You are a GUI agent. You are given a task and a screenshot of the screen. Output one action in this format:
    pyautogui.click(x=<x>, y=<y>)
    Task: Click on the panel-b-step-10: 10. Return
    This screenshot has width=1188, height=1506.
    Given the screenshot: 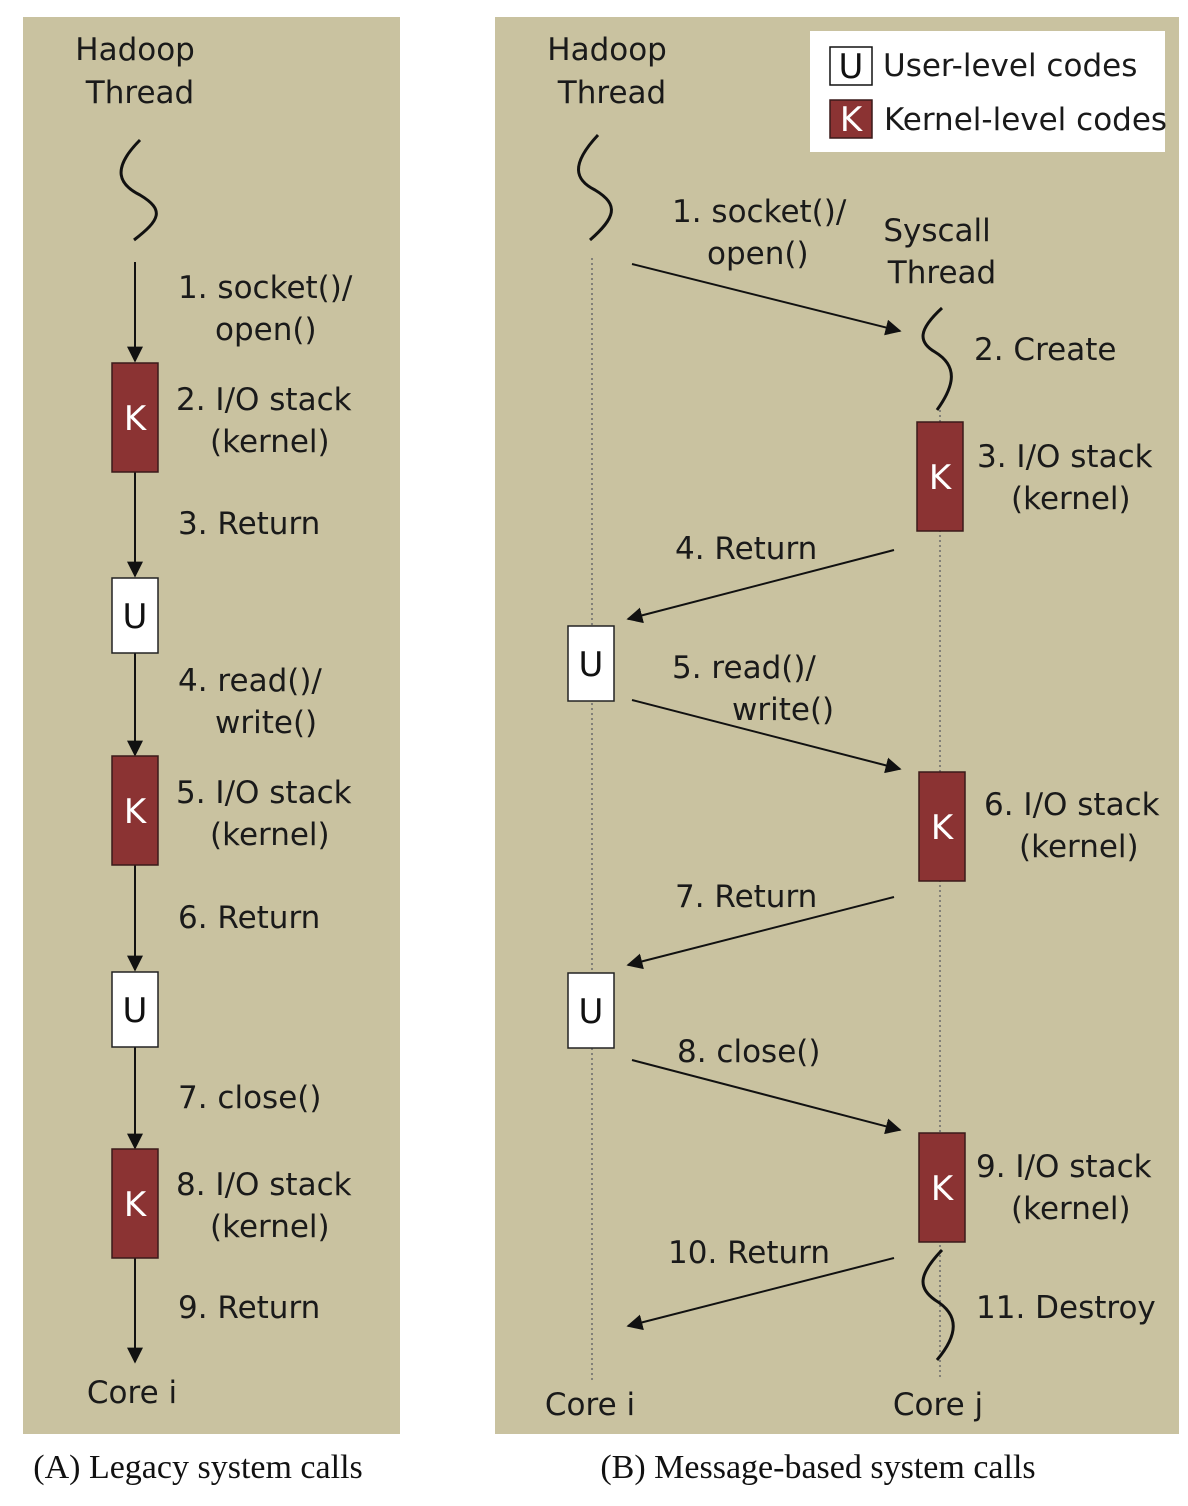 What is the action you would take?
    pyautogui.click(x=749, y=1253)
    